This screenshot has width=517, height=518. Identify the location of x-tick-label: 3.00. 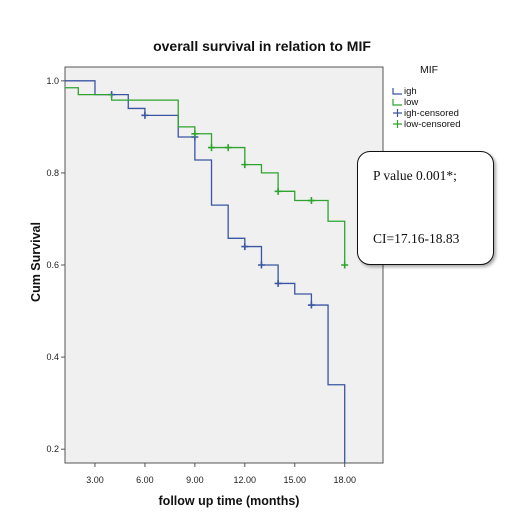
(95, 480).